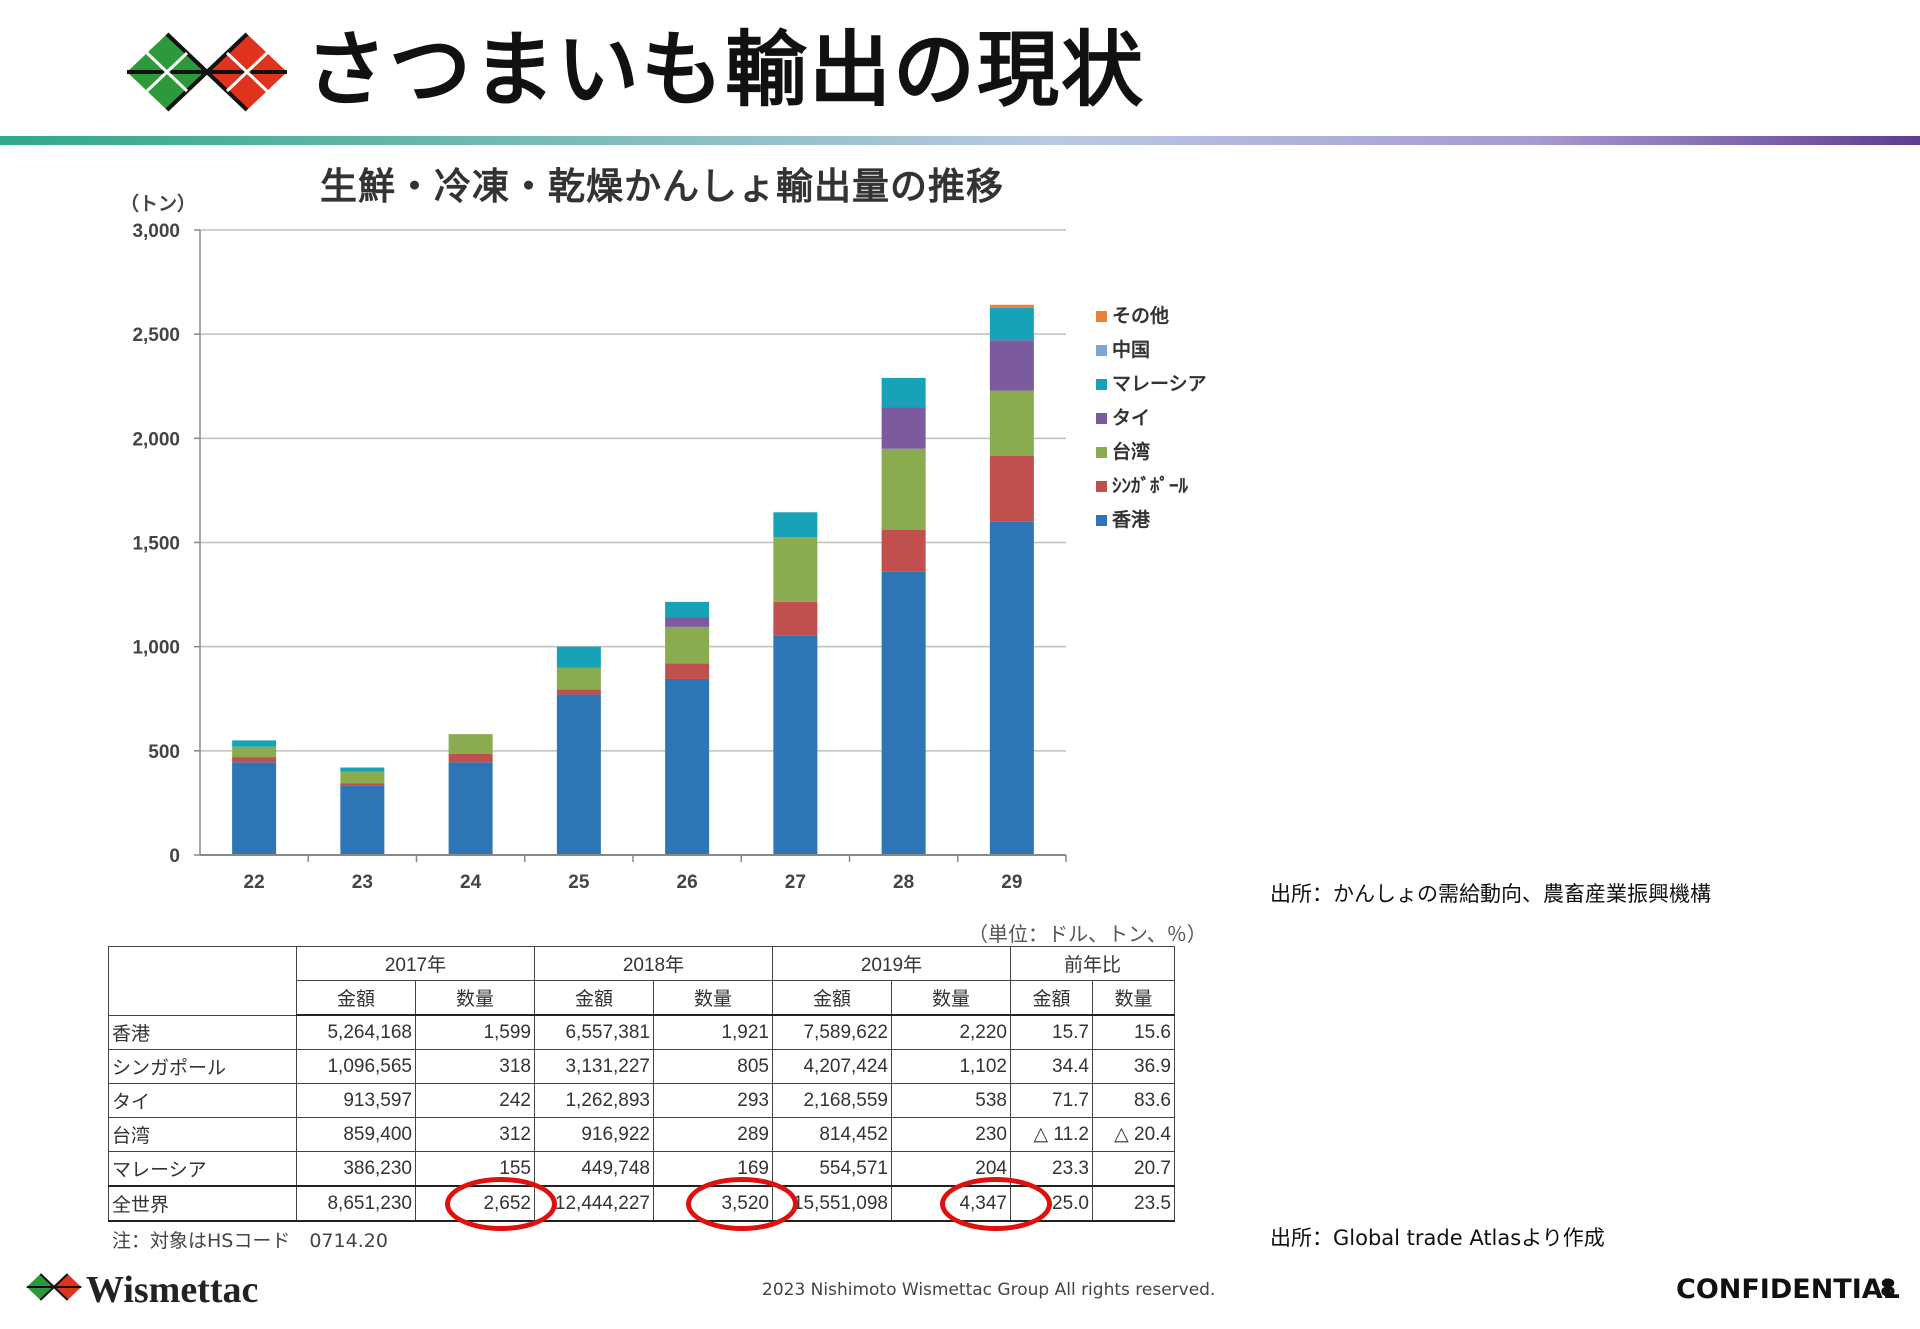  Describe the element at coordinates (1133, 1169) in the screenshot. I see `table-cell: 20.7` at that location.